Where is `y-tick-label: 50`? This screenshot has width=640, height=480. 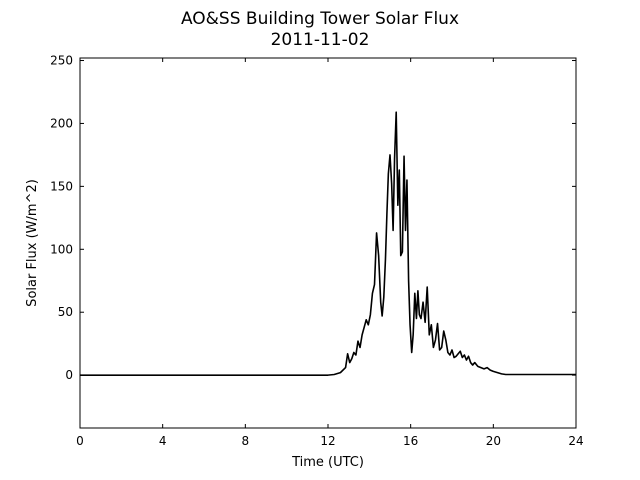 y-tick-label: 50 is located at coordinates (65, 312).